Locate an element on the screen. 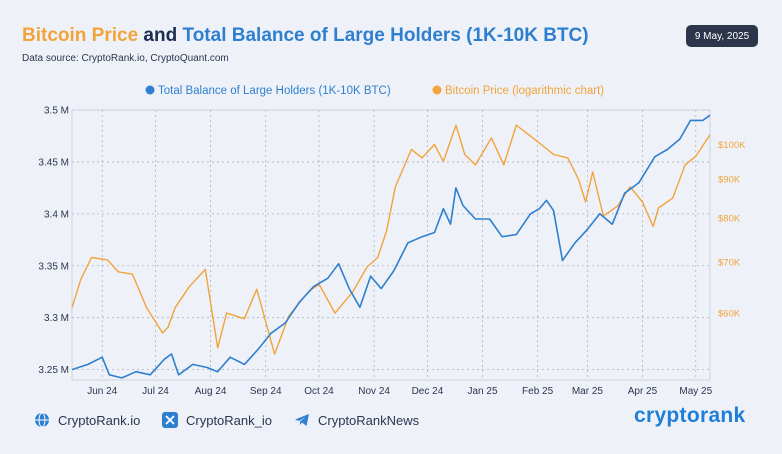 This screenshot has width=782, height=454. x-tick-label: Nov 24 is located at coordinates (374, 391).